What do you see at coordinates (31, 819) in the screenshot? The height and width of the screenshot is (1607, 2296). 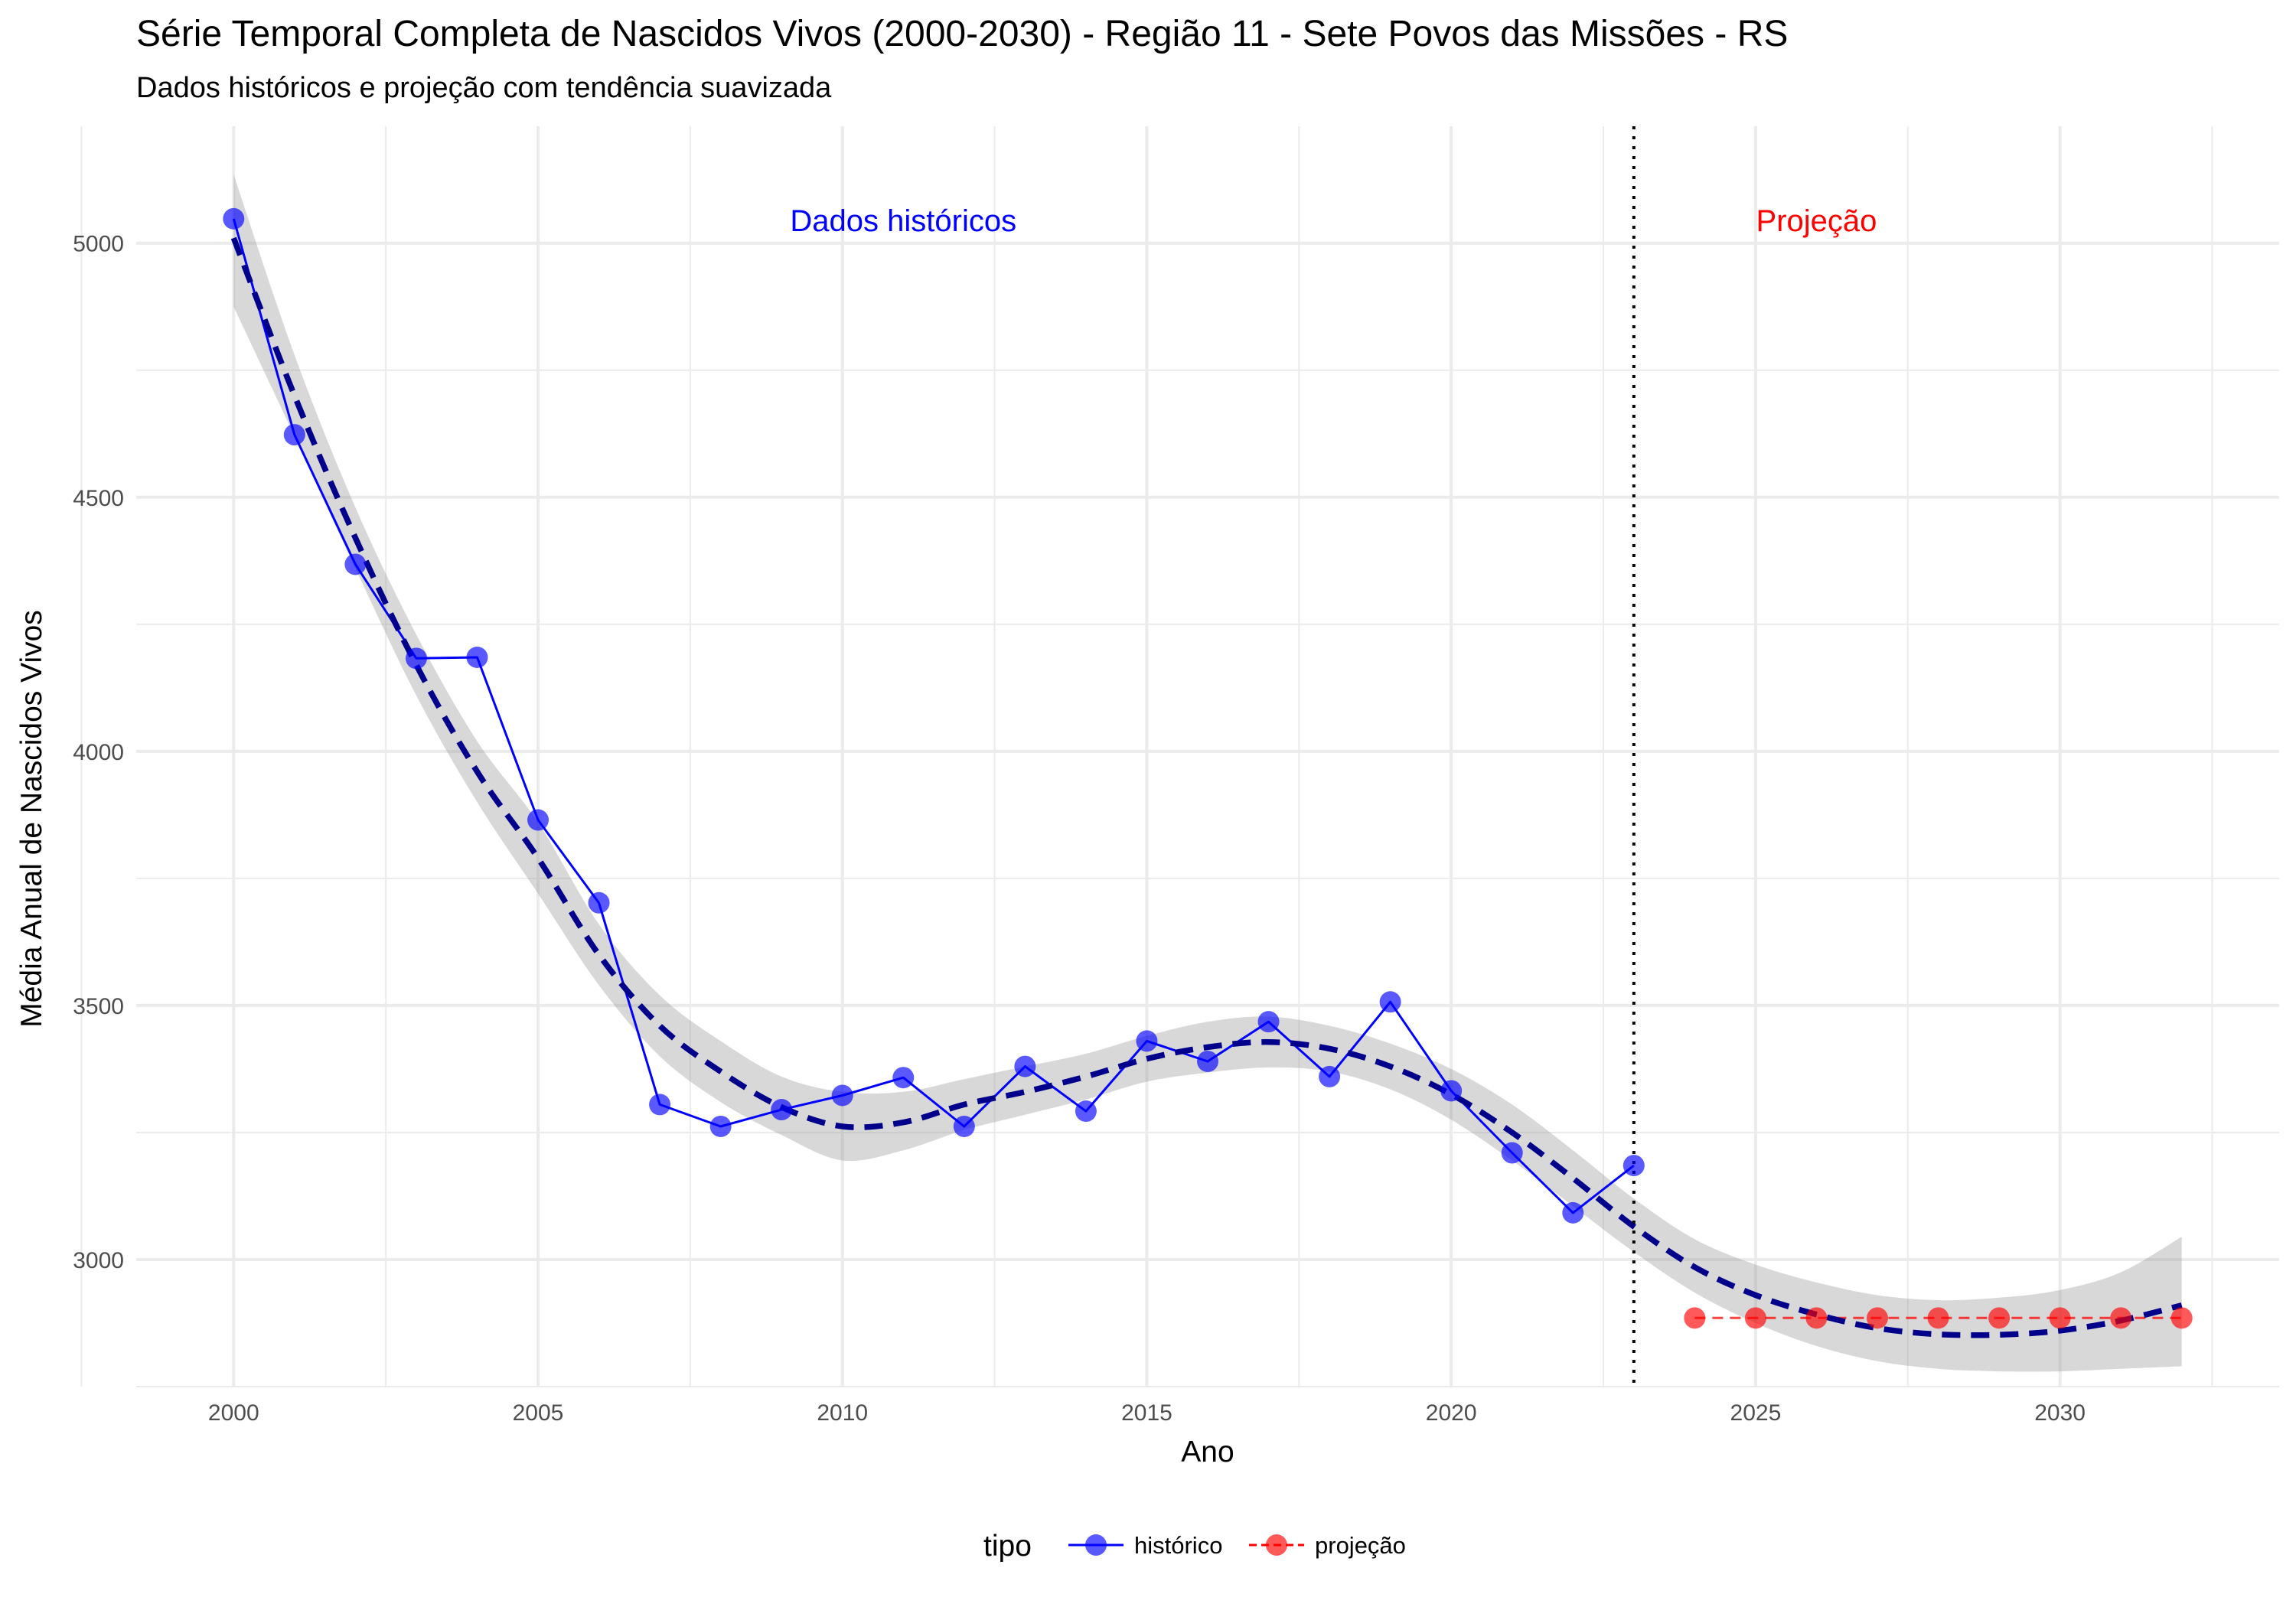 I see `y-axis-title: Média Anual de Nascidos Vivos` at bounding box center [31, 819].